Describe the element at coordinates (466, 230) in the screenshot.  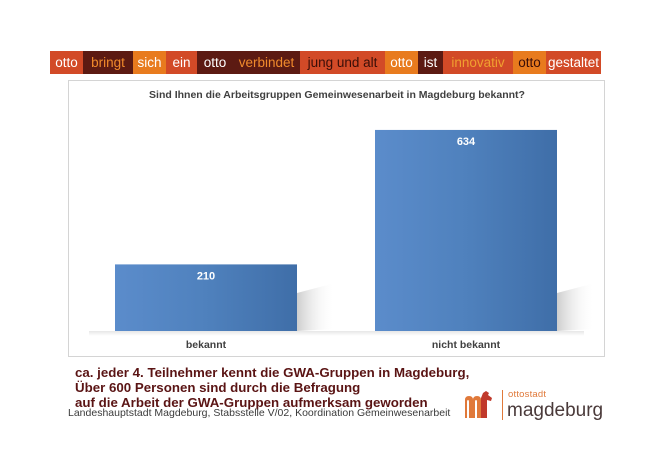
I see `bar-nicht-bekannt` at that location.